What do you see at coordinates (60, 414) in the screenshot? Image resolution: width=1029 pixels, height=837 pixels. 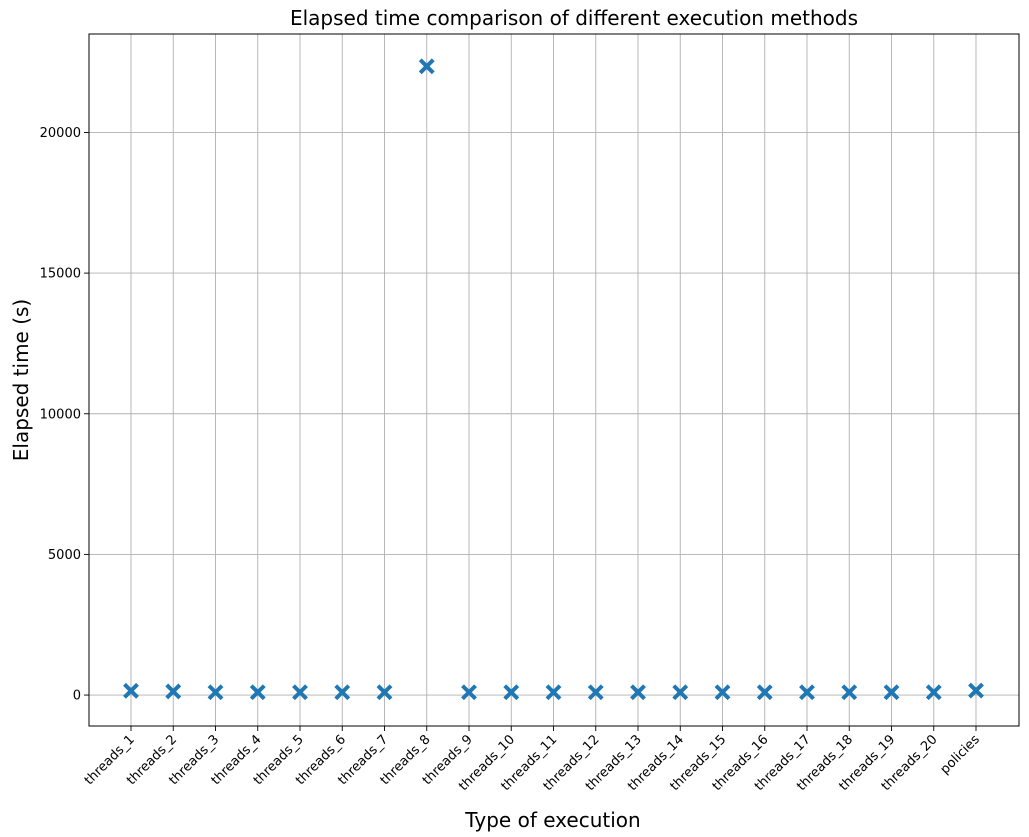 I see `y-tick-label: 10000` at bounding box center [60, 414].